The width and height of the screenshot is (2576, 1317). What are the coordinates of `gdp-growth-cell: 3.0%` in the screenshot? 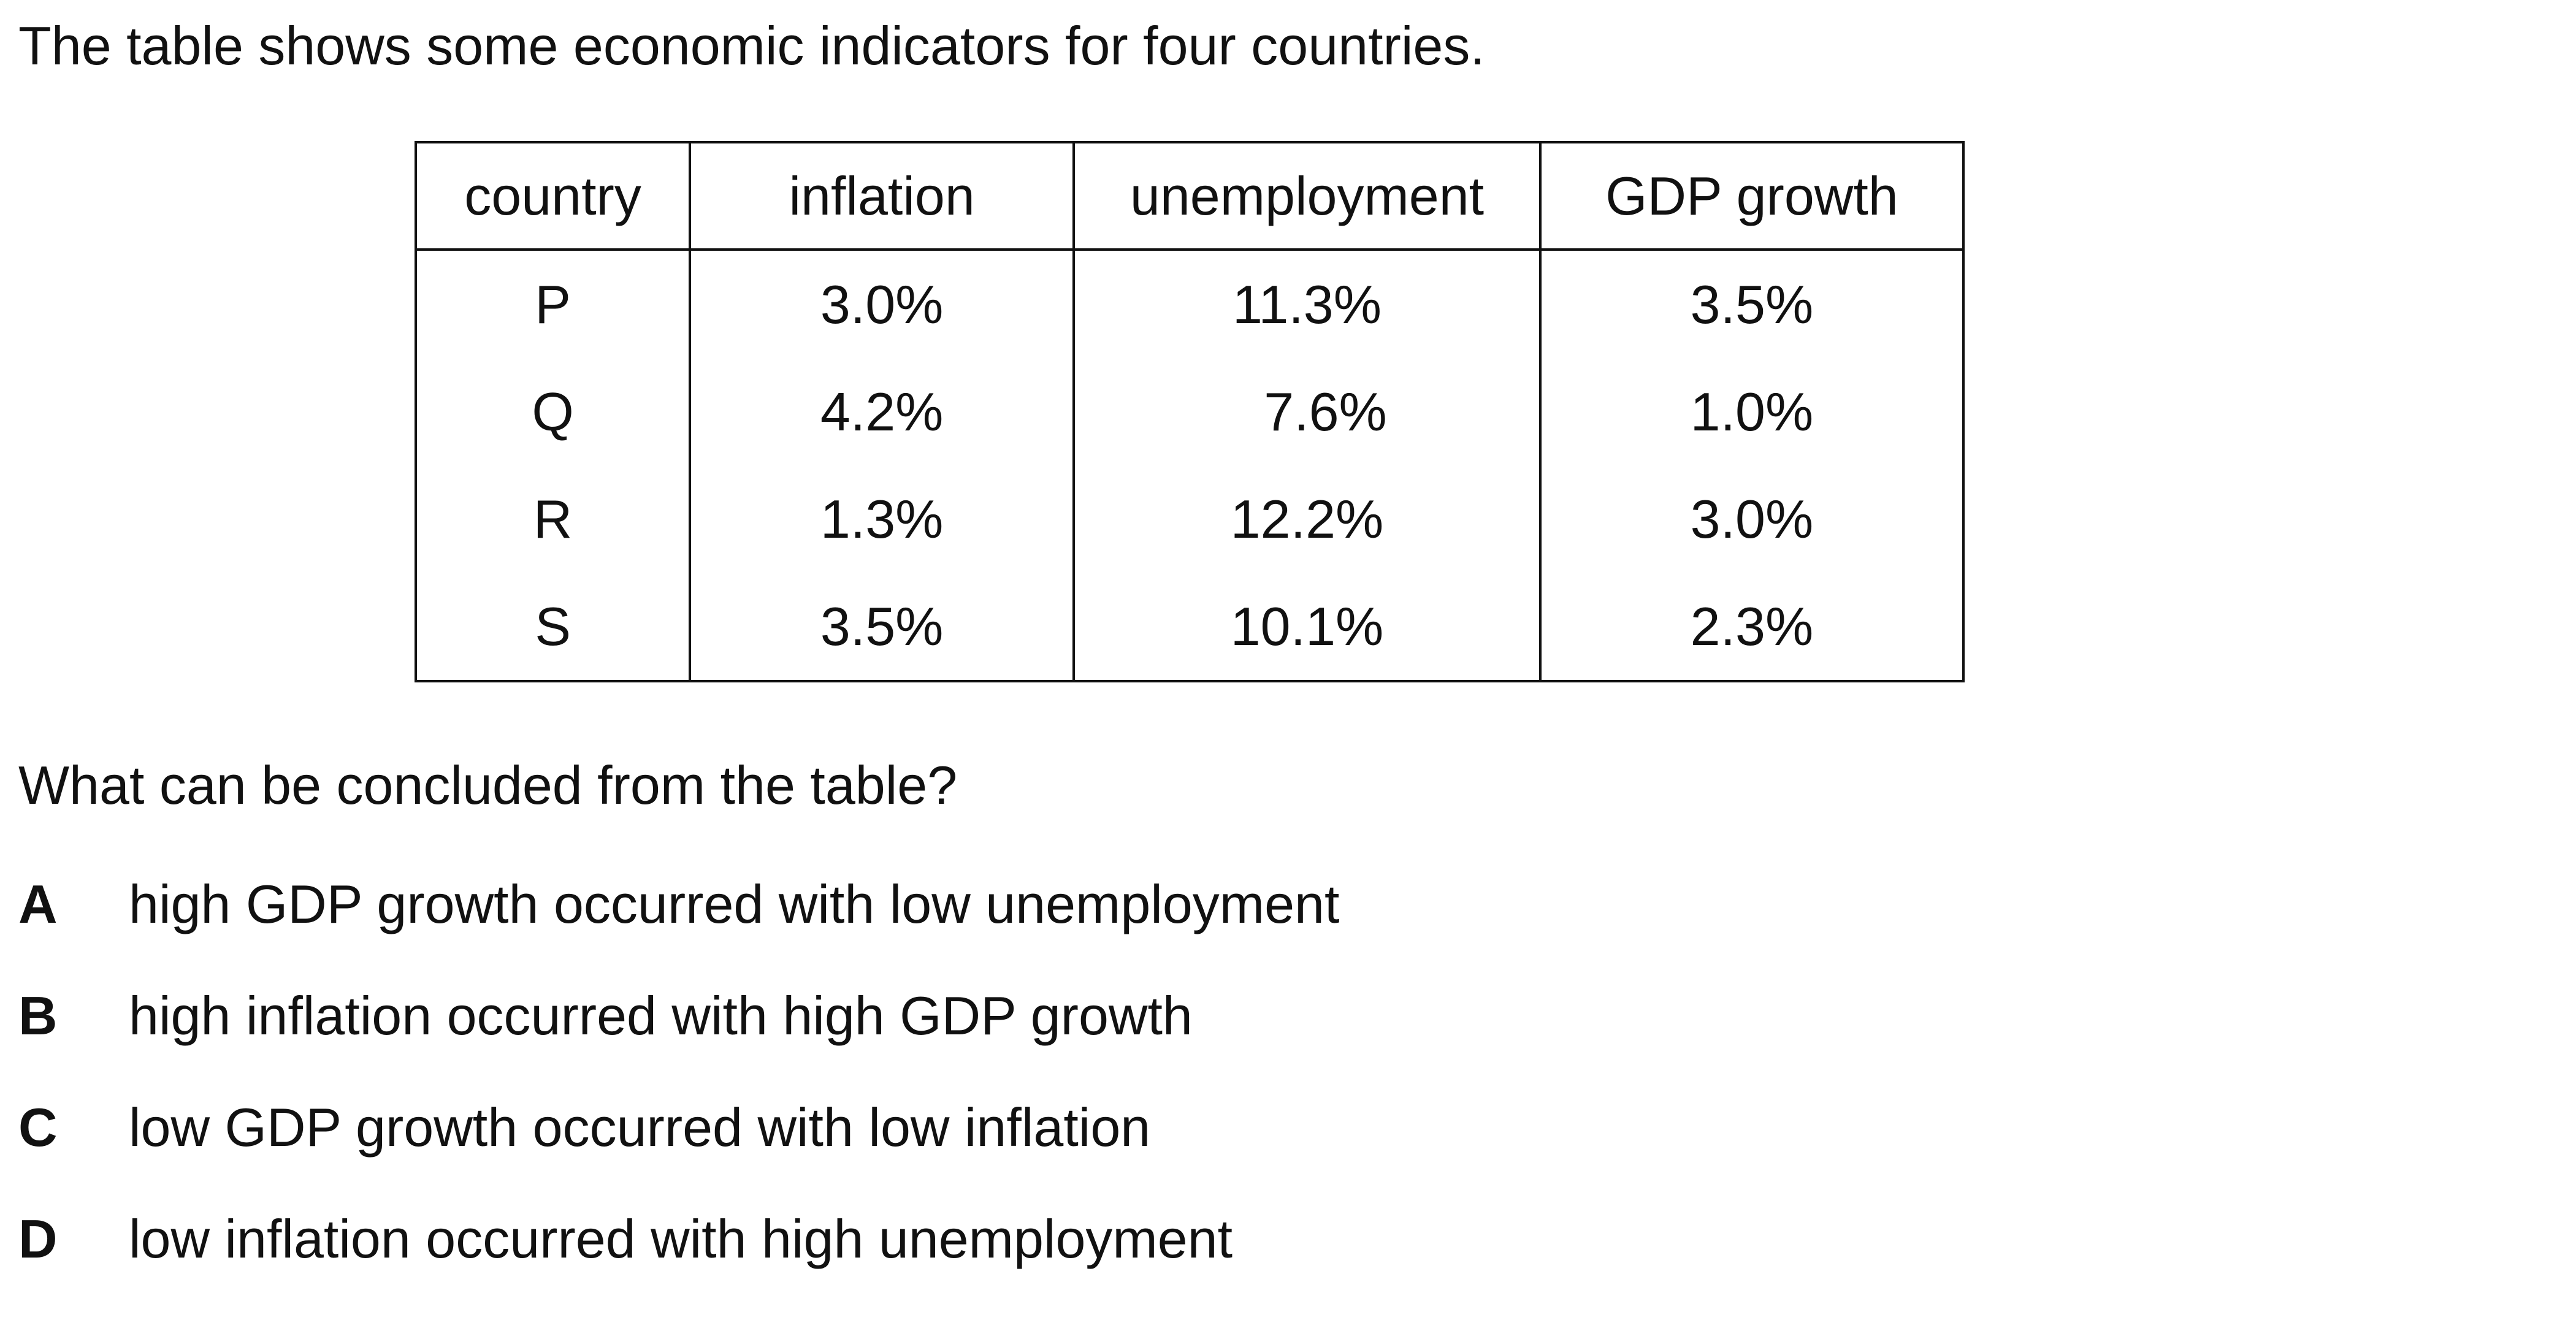 It's located at (1751, 519).